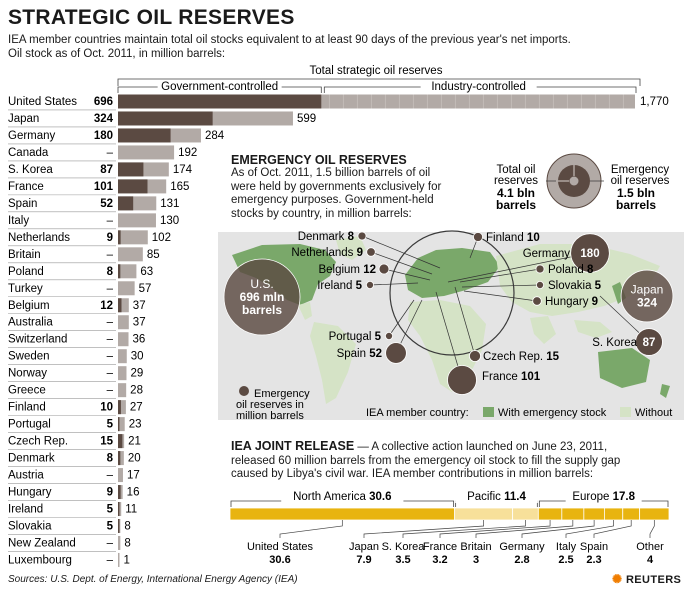  What do you see at coordinates (565, 560) in the screenshot?
I see `release-value-label: 2.5` at bounding box center [565, 560].